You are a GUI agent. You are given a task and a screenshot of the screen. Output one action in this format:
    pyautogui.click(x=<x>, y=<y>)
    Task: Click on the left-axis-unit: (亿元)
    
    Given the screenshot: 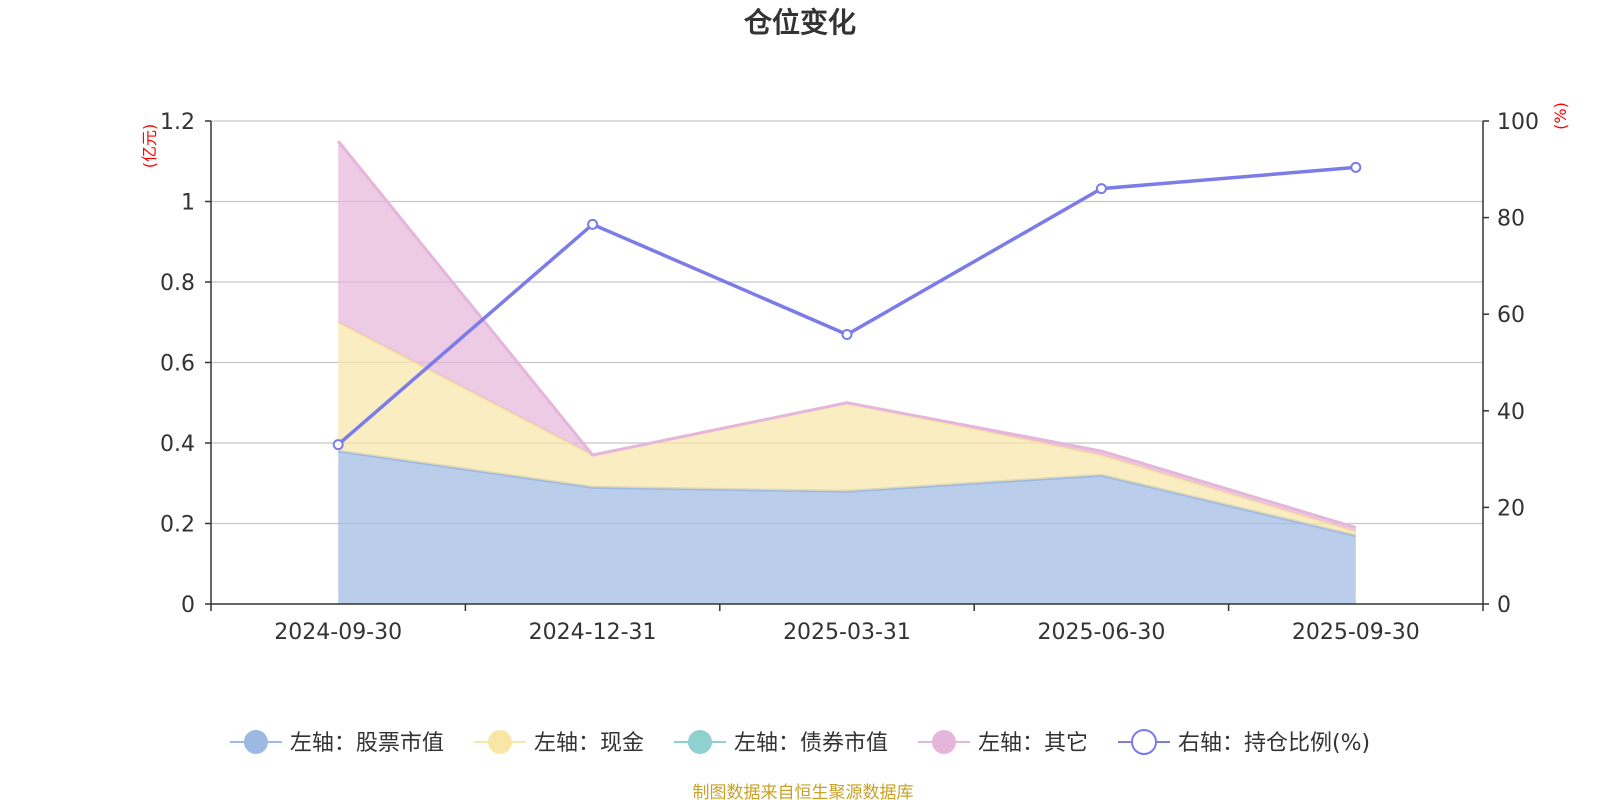 What is the action you would take?
    pyautogui.click(x=149, y=146)
    